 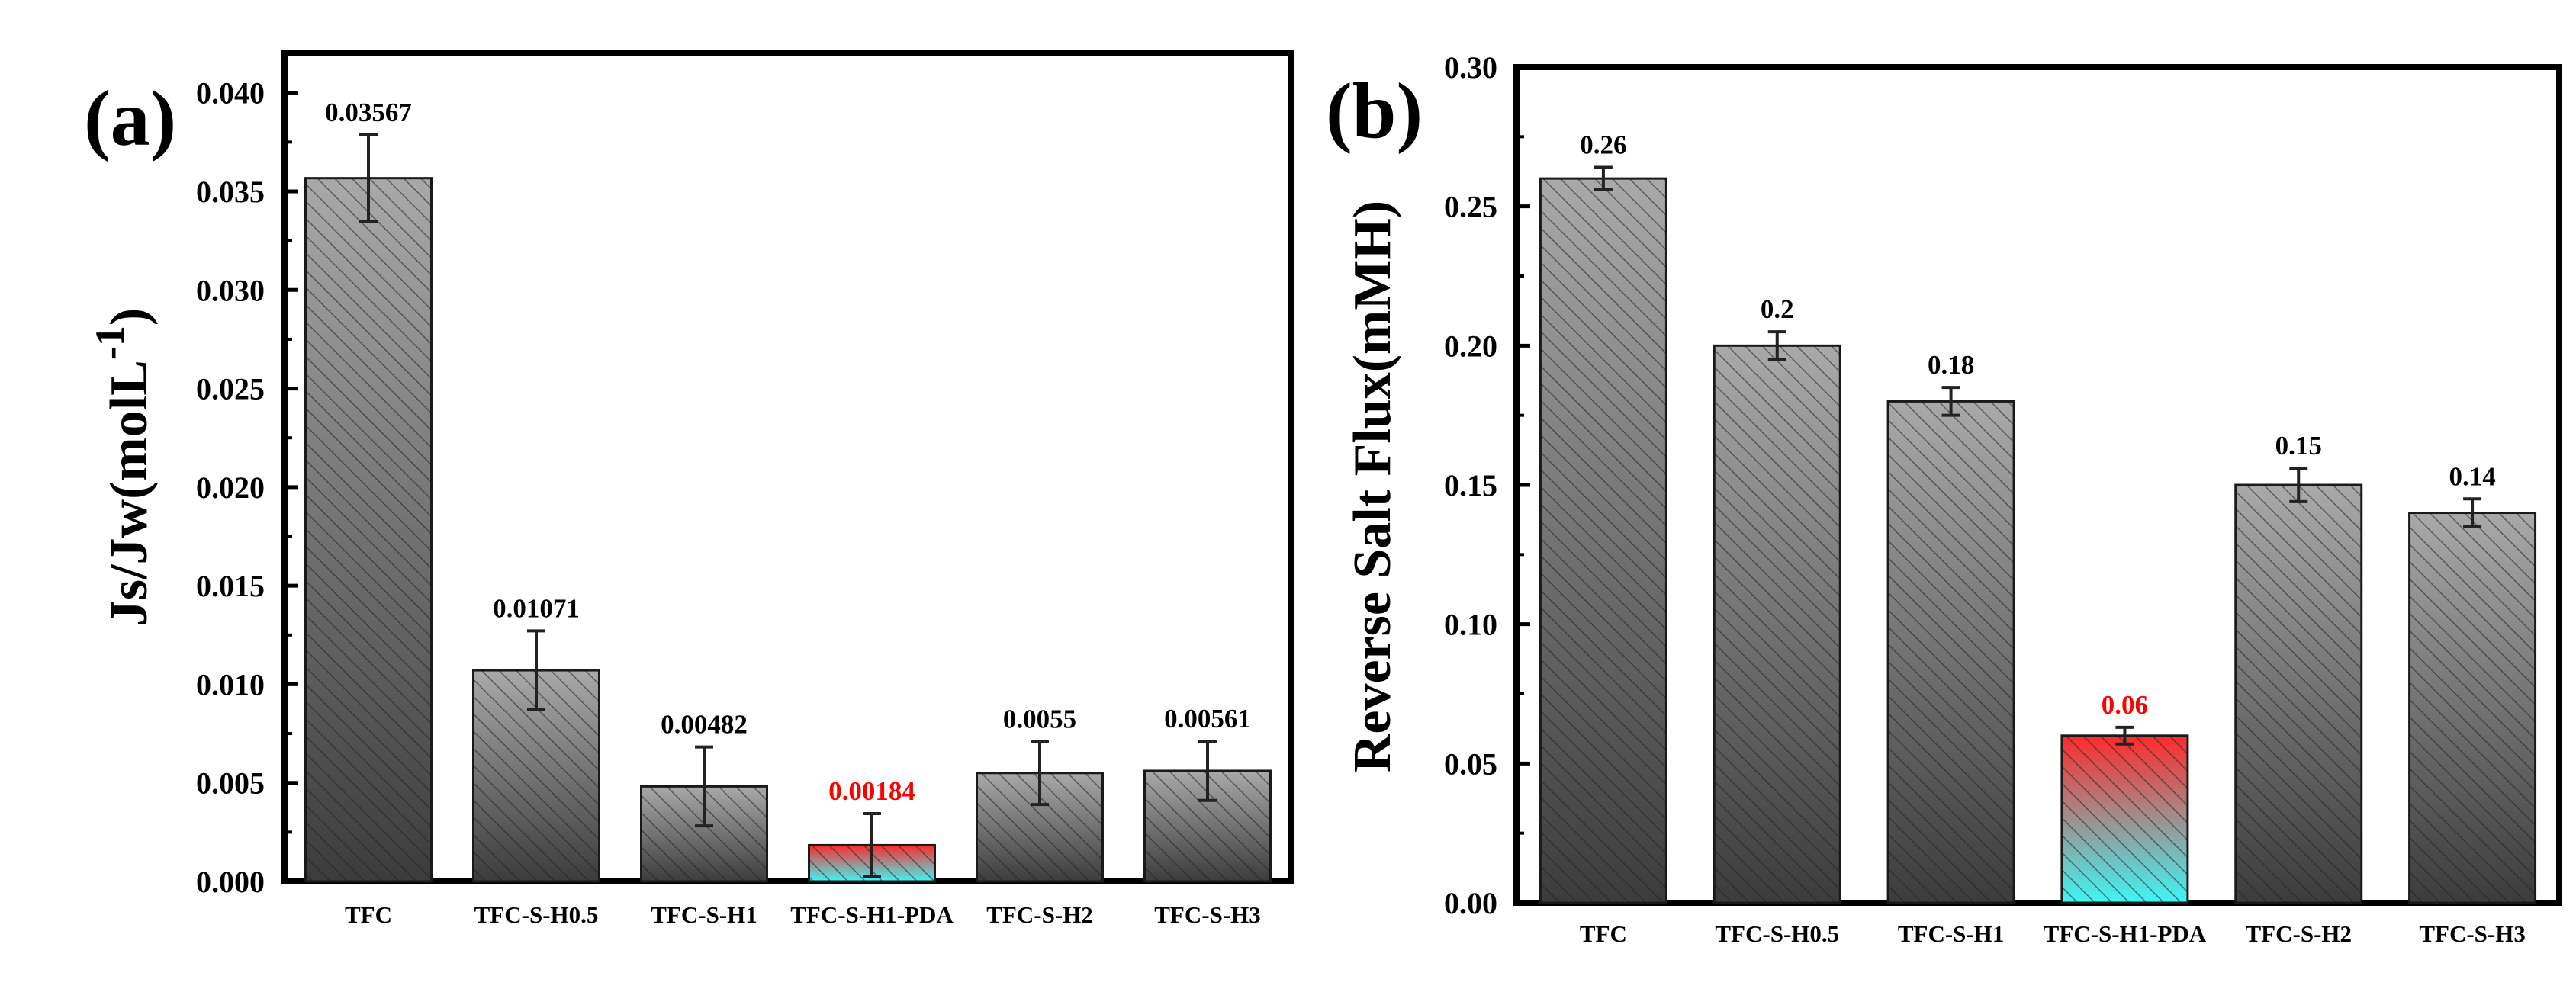 I want to click on value-label: 0.26, so click(x=1603, y=145).